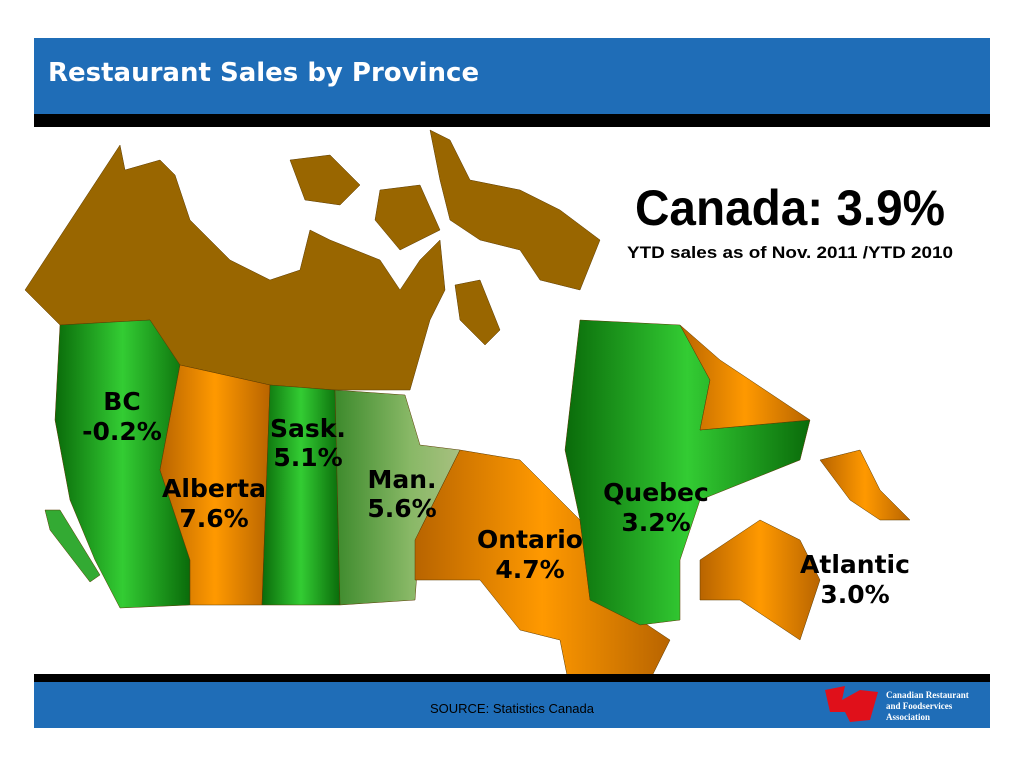 This screenshot has width=1024, height=768. I want to click on logo-mark, so click(851, 704).